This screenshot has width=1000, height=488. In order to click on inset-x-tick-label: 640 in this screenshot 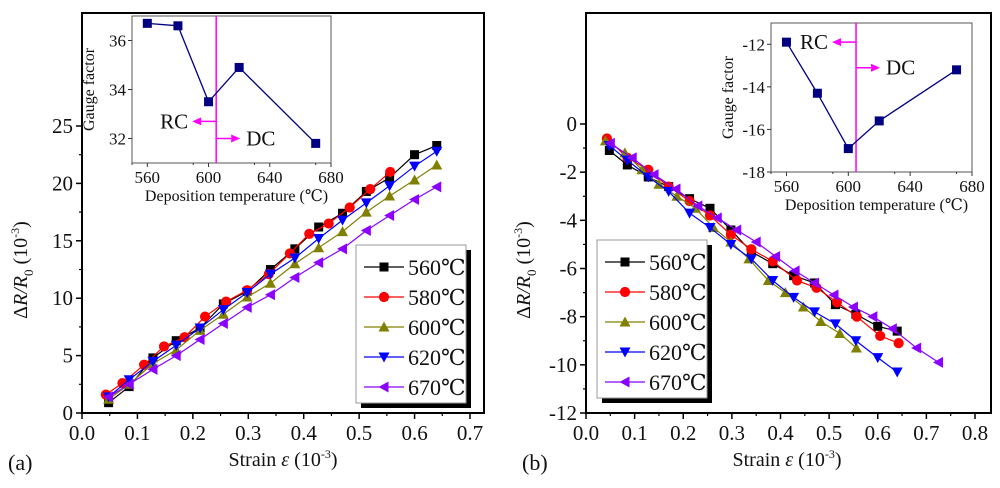, I will do `click(910, 186)`.